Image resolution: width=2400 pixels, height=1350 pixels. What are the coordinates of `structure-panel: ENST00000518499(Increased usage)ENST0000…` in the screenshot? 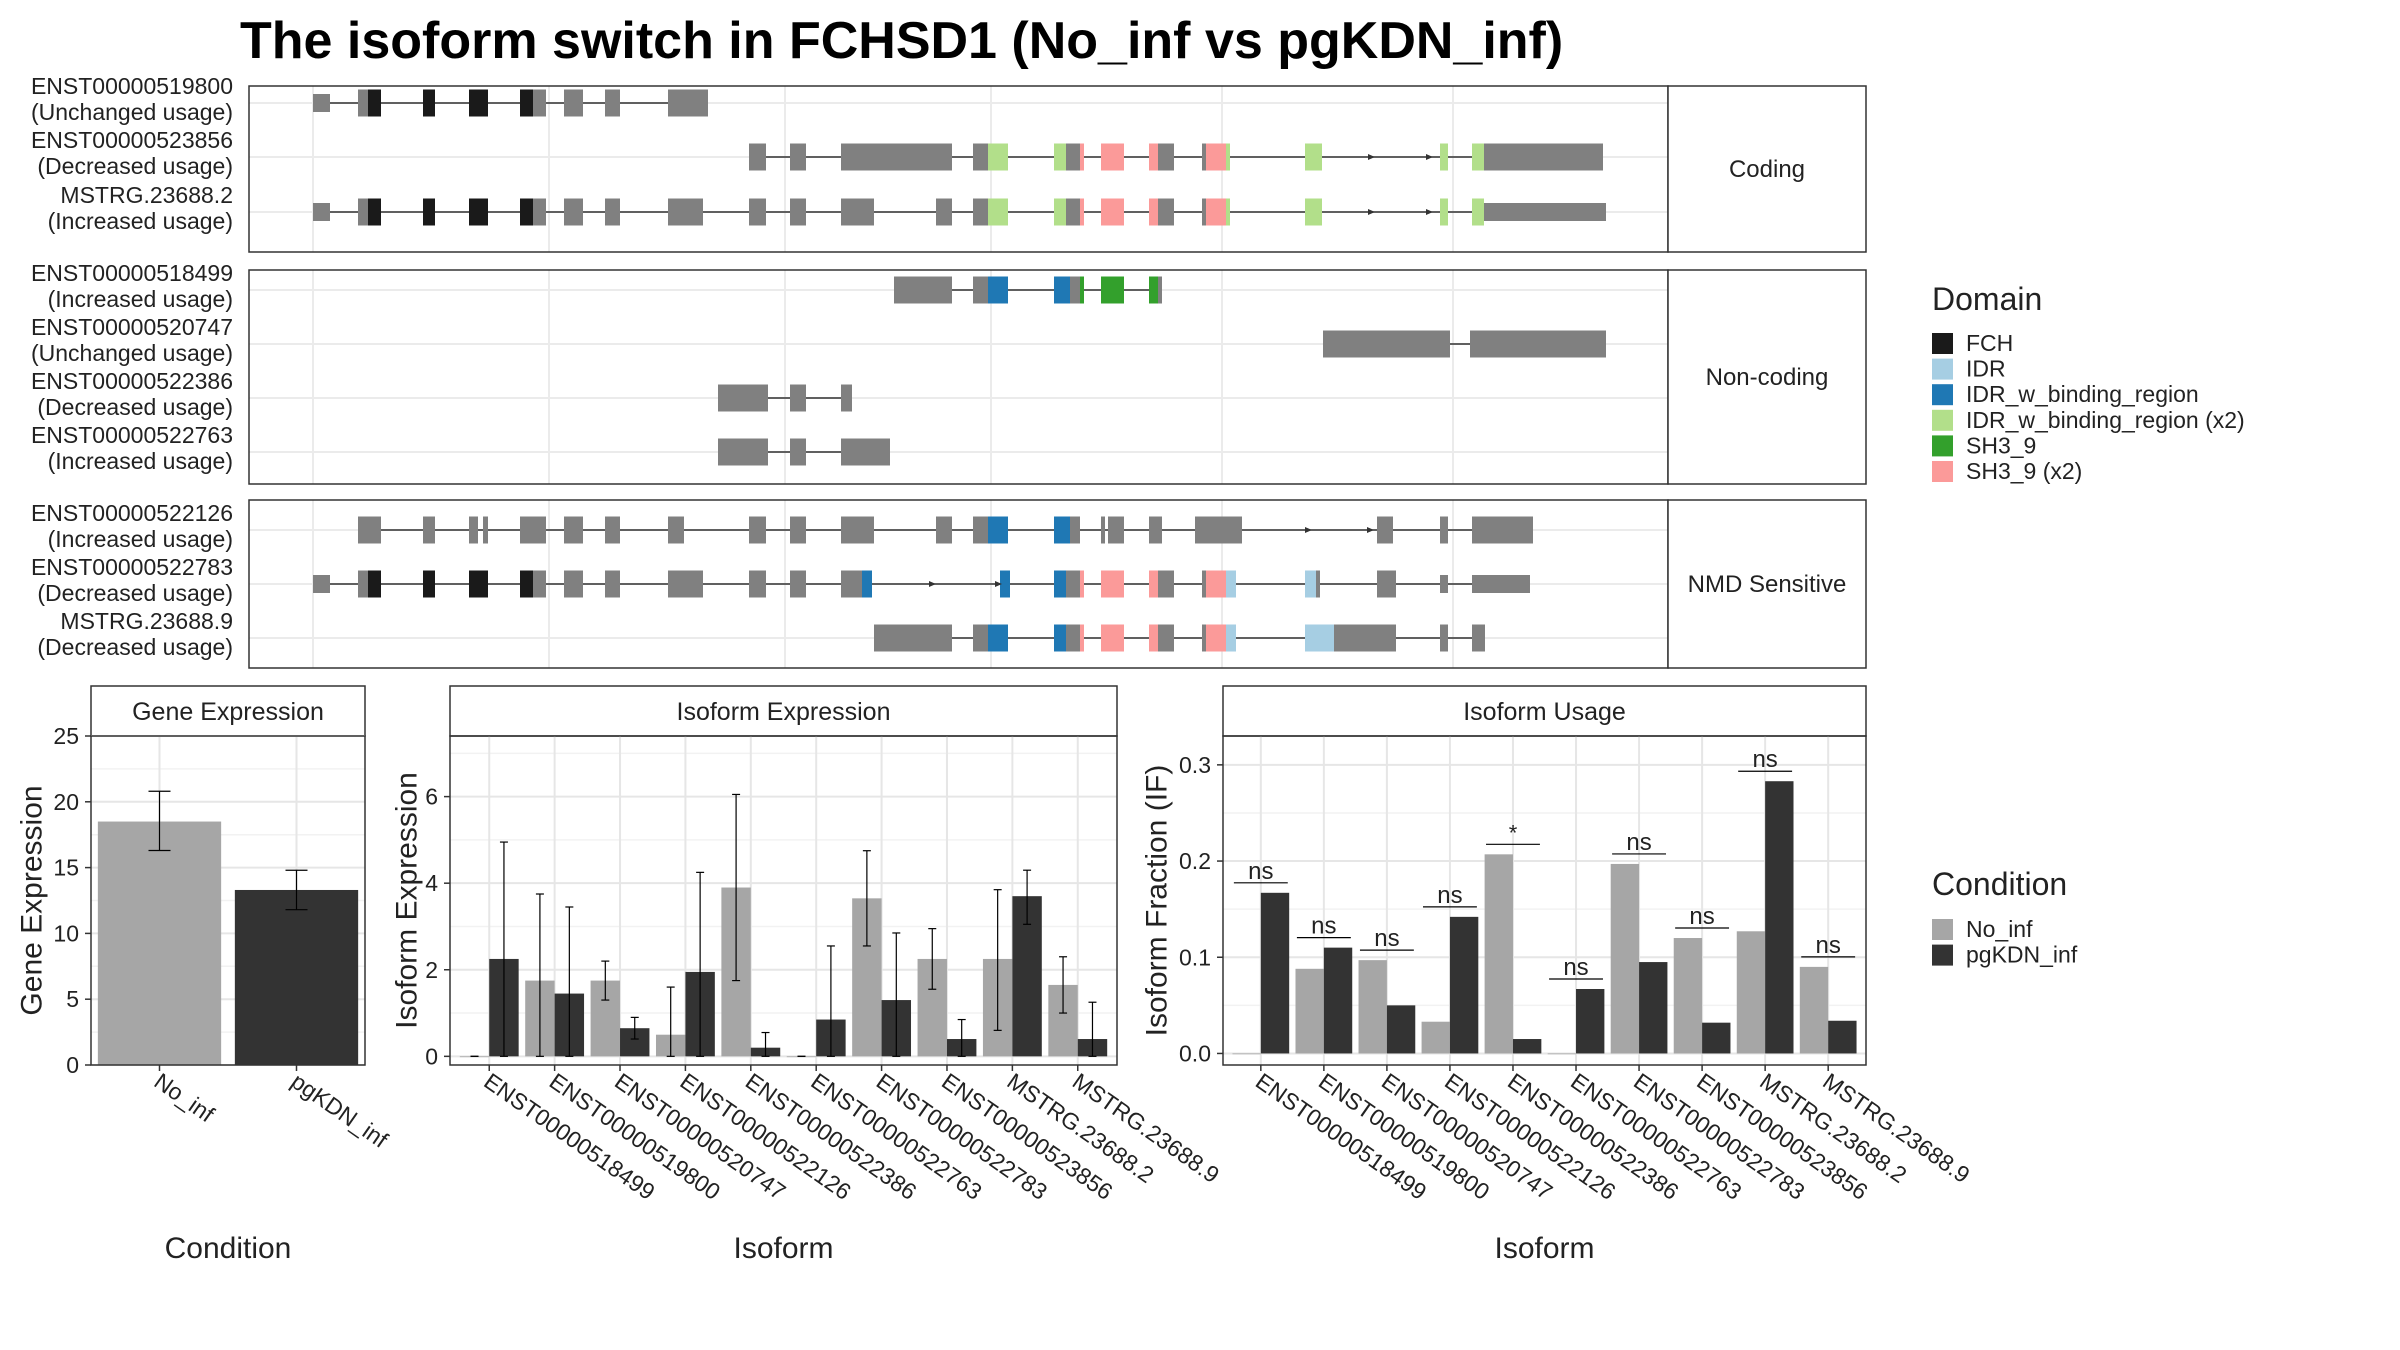 It's located at (949, 372).